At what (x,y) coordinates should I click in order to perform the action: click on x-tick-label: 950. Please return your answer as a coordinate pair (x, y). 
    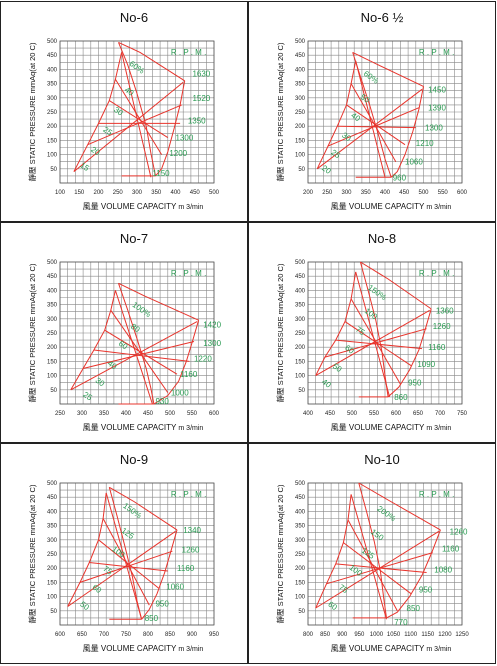
    Looking at the image, I should click on (214, 635).